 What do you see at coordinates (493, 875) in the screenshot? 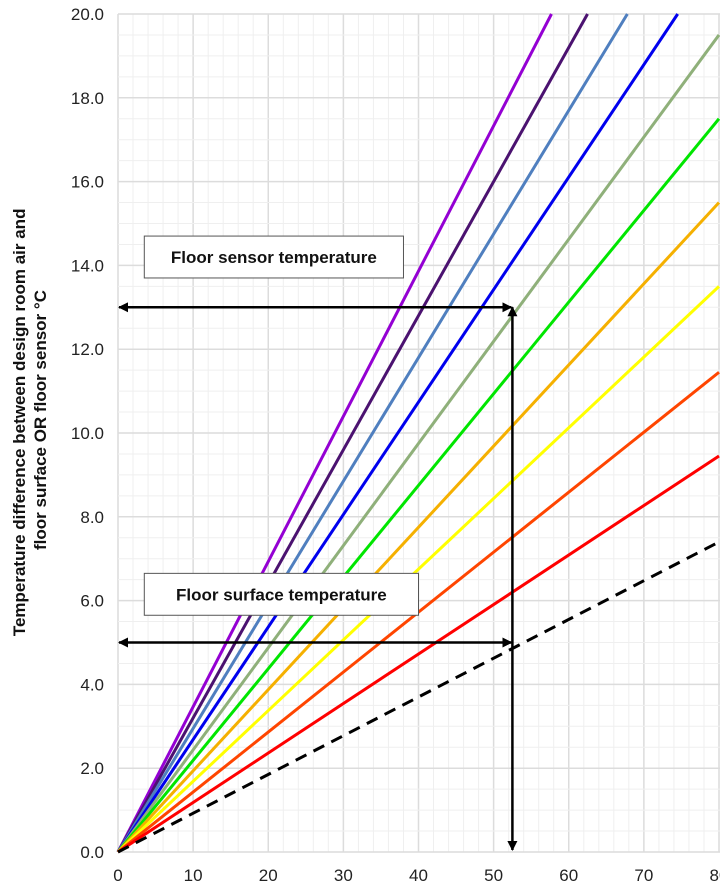
I see `x-tick-label: 50` at bounding box center [493, 875].